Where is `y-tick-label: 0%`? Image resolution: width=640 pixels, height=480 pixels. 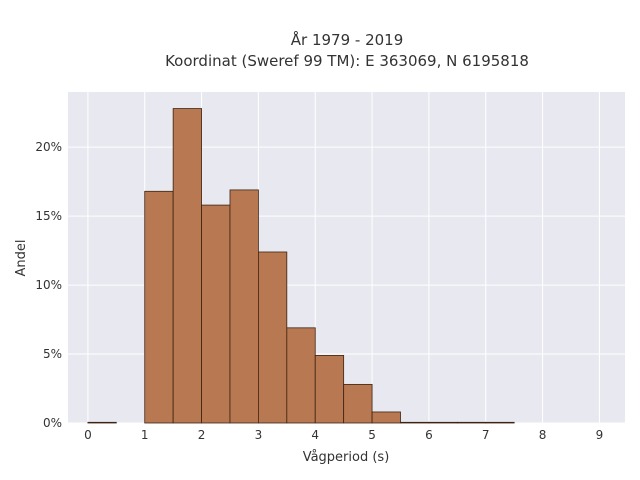 y-tick-label: 0% is located at coordinates (52, 423).